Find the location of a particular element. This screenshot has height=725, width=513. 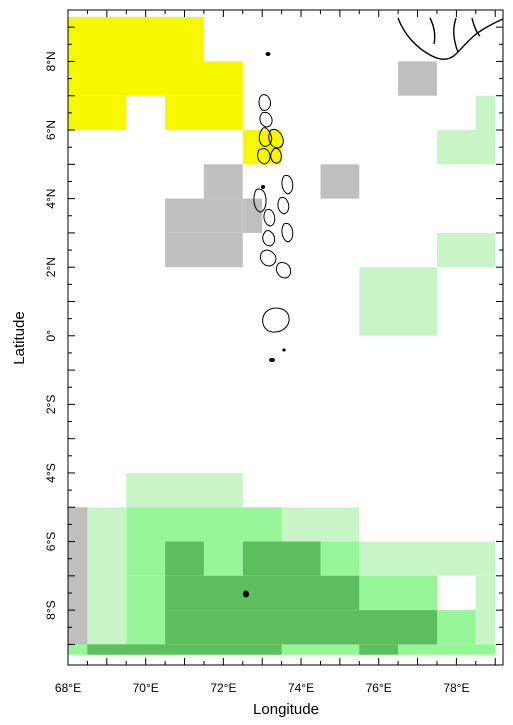

lat-tick-label: 2°S is located at coordinates (51, 404).